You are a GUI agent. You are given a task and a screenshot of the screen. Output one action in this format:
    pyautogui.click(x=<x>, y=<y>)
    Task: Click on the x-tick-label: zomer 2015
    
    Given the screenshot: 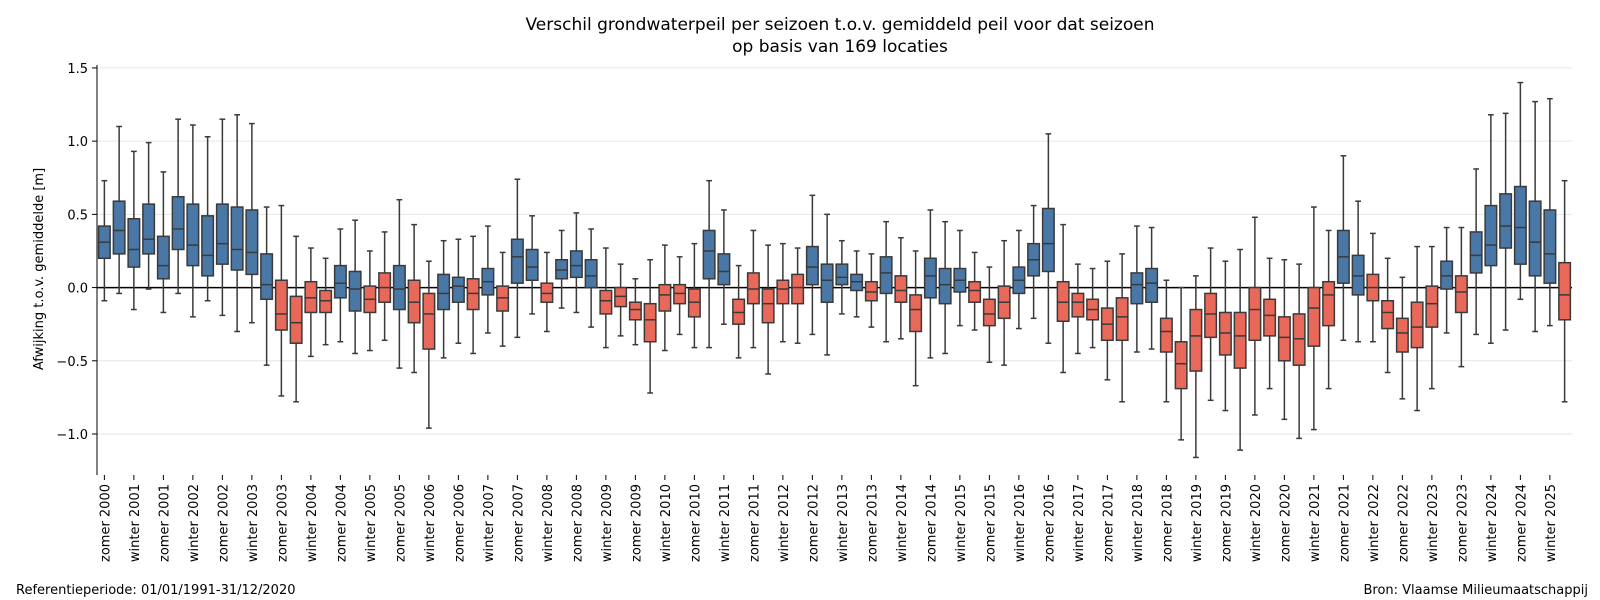 What is the action you would take?
    pyautogui.click(x=990, y=523)
    